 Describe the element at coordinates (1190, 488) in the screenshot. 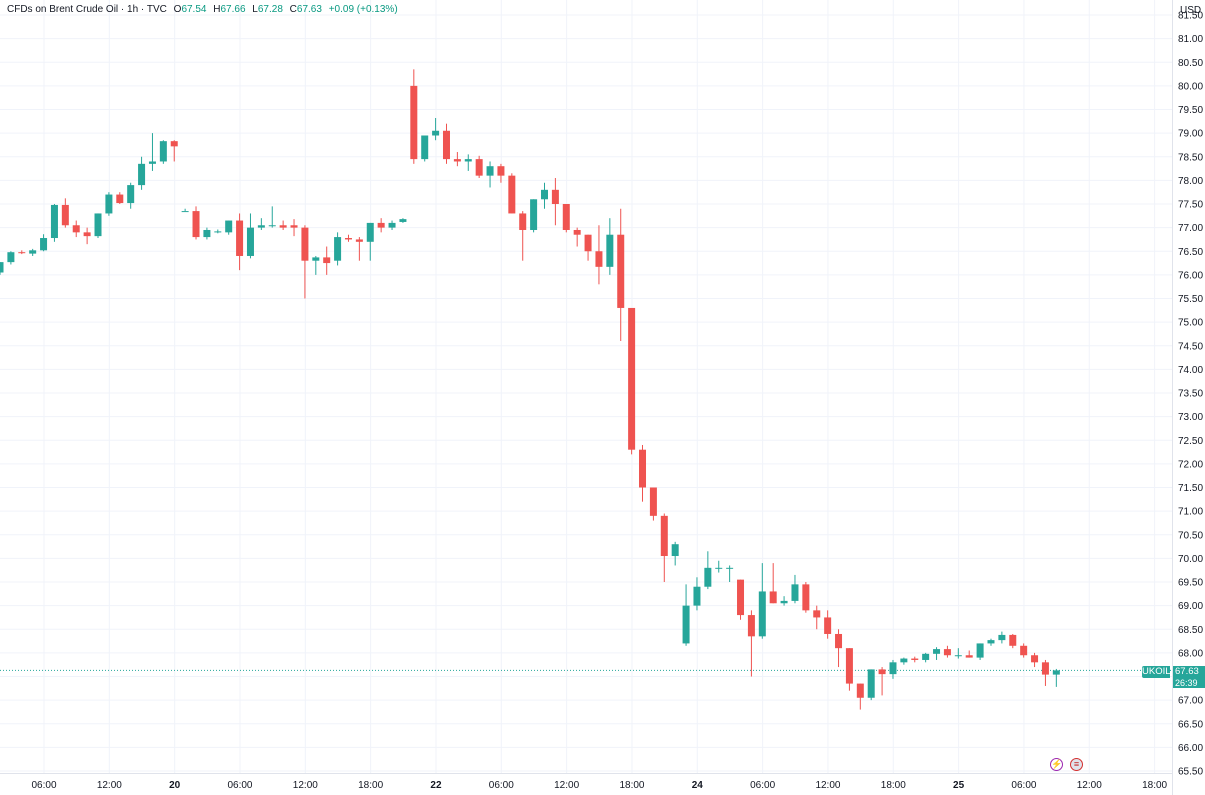

I see `y-tick-label: 71.50` at that location.